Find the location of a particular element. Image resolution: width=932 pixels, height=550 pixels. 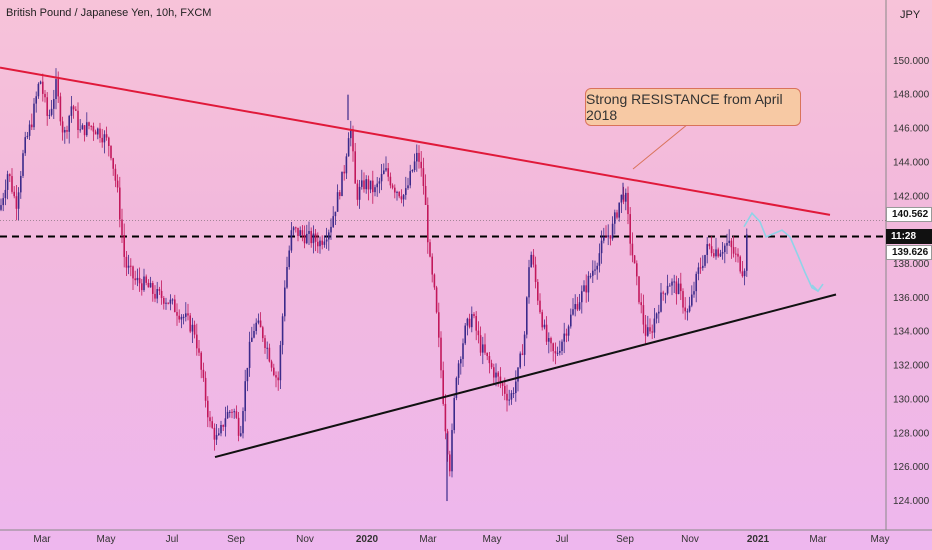

y-tick-label: 138.000 is located at coordinates (911, 264).